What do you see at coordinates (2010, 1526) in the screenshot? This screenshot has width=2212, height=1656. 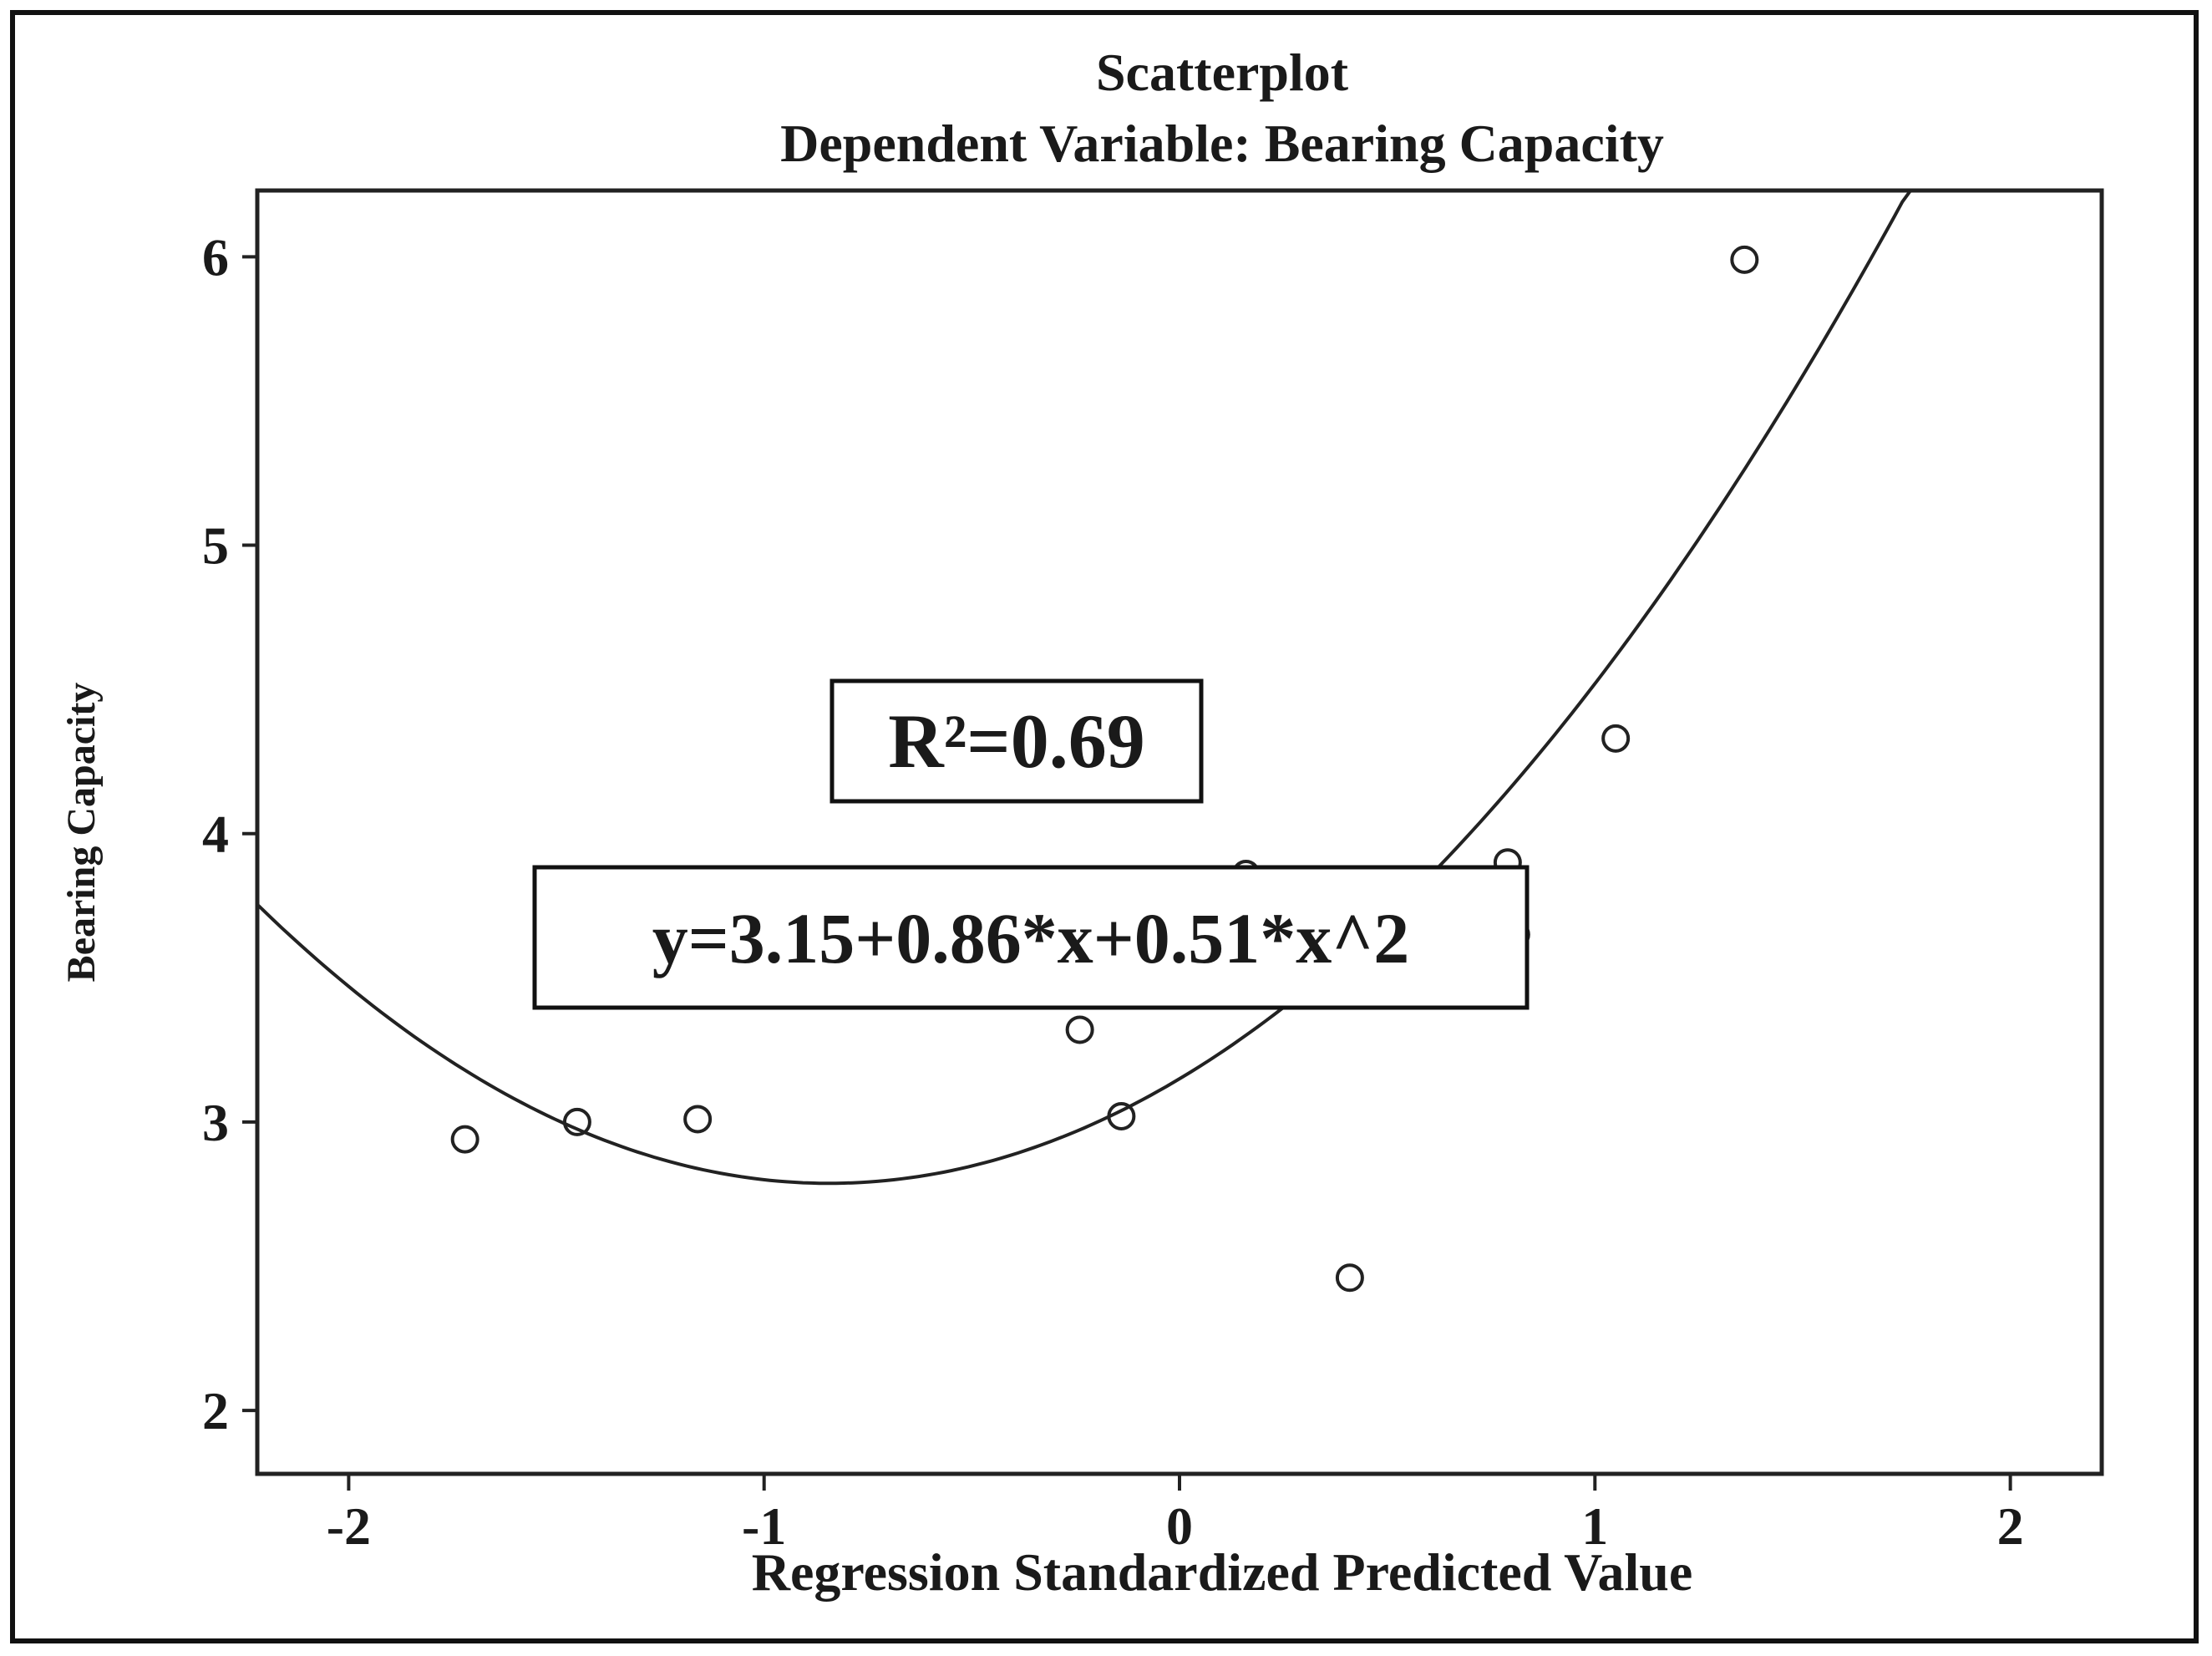 I see `x-tick-label: 2` at bounding box center [2010, 1526].